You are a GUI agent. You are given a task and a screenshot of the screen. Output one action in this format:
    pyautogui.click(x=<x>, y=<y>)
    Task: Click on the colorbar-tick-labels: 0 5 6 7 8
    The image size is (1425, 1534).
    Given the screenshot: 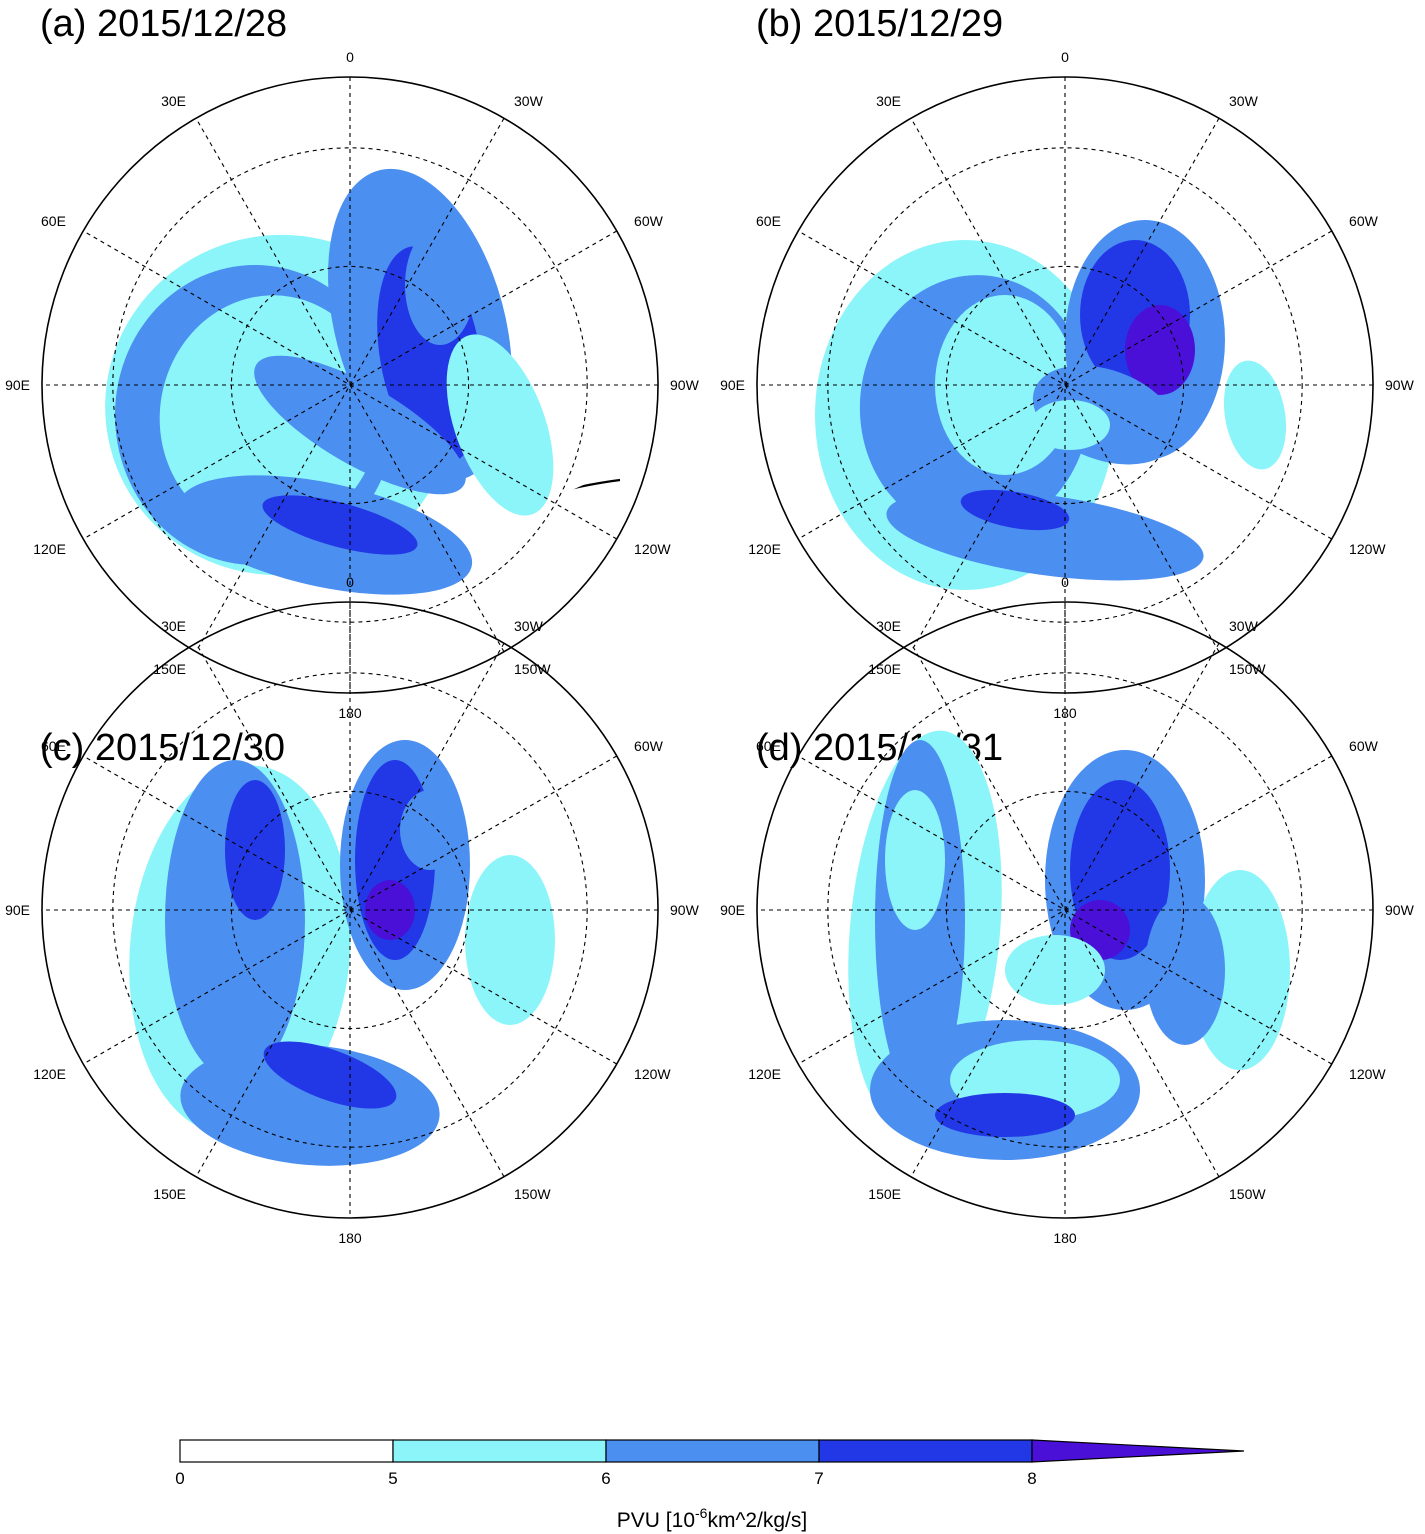 What is the action you would take?
    pyautogui.click(x=605, y=1478)
    